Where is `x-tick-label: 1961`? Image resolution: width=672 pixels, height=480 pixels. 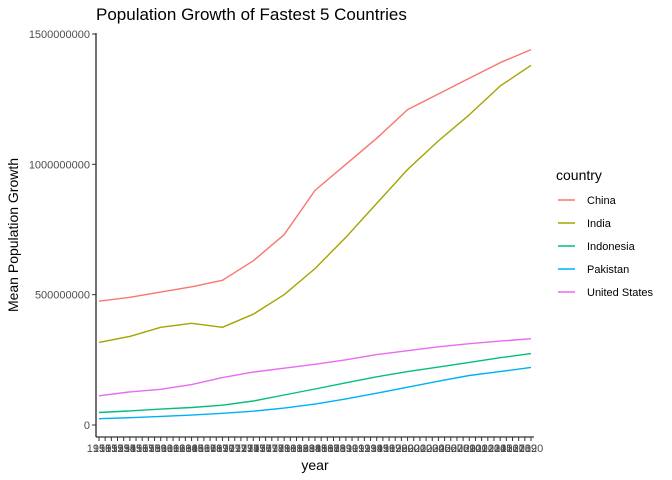 x-tick-label: 1961 is located at coordinates (167, 449).